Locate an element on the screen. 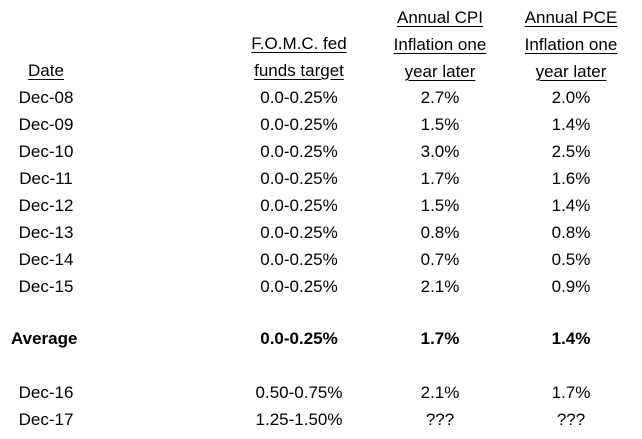 This screenshot has width=642, height=439. row-1-pce: 1.4% is located at coordinates (571, 124).